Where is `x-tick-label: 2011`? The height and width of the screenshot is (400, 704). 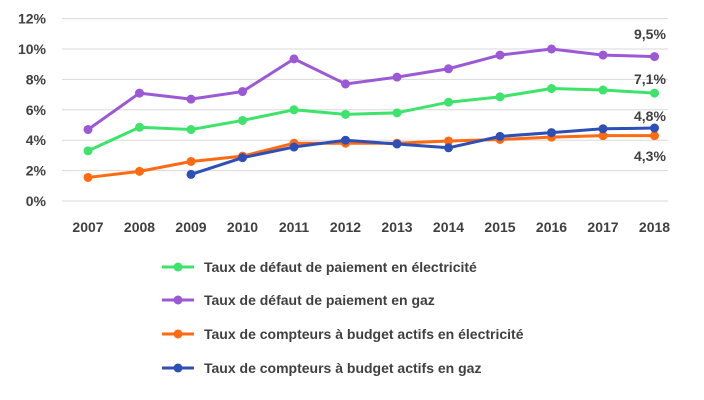 x-tick-label: 2011 is located at coordinates (294, 227).